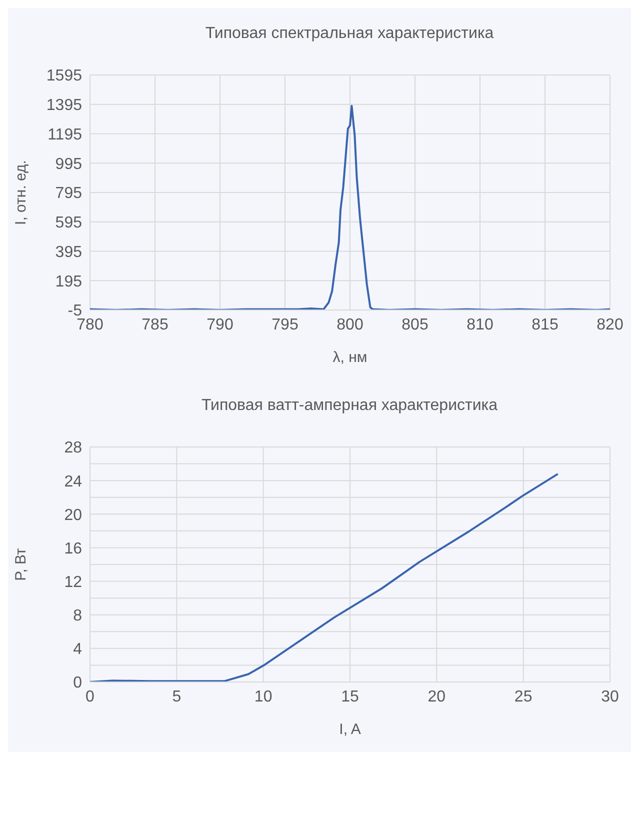 The height and width of the screenshot is (832, 639). I want to click on x-tick-label: 815, so click(545, 325).